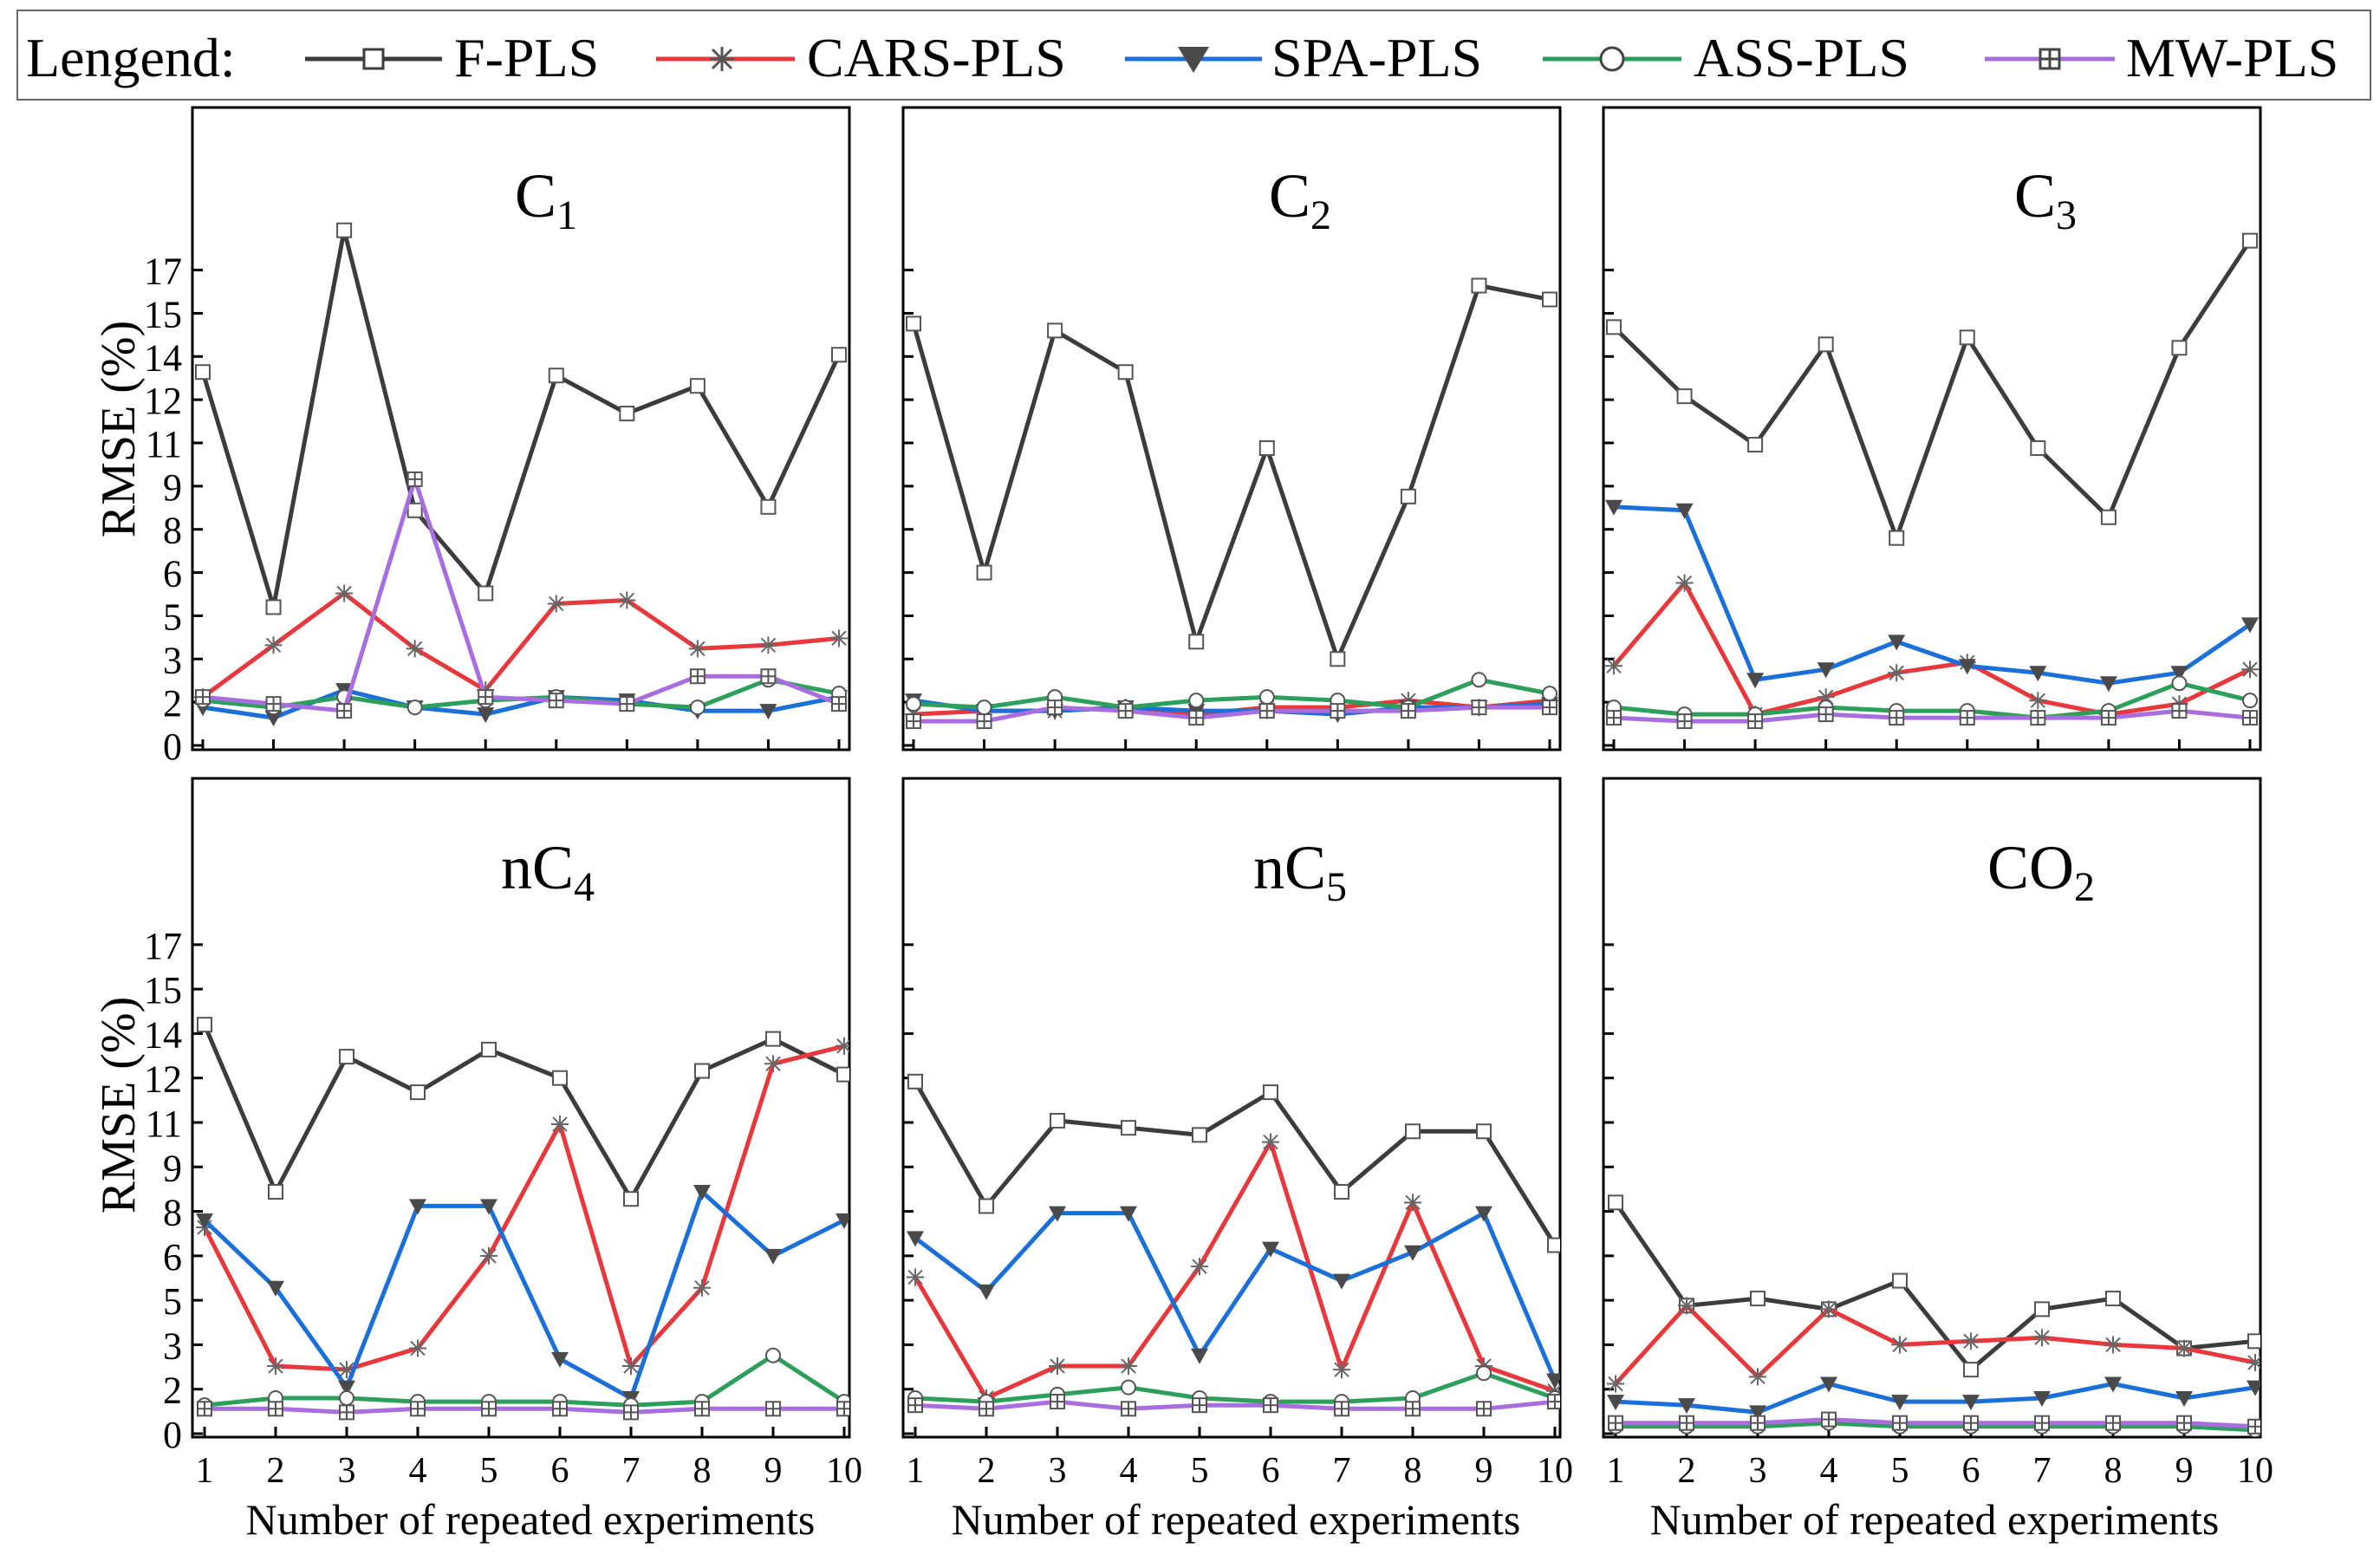 Image resolution: width=2380 pixels, height=1568 pixels. Describe the element at coordinates (1236, 1519) in the screenshot. I see `x-axis-title-middle: Number of repeated experiments` at that location.